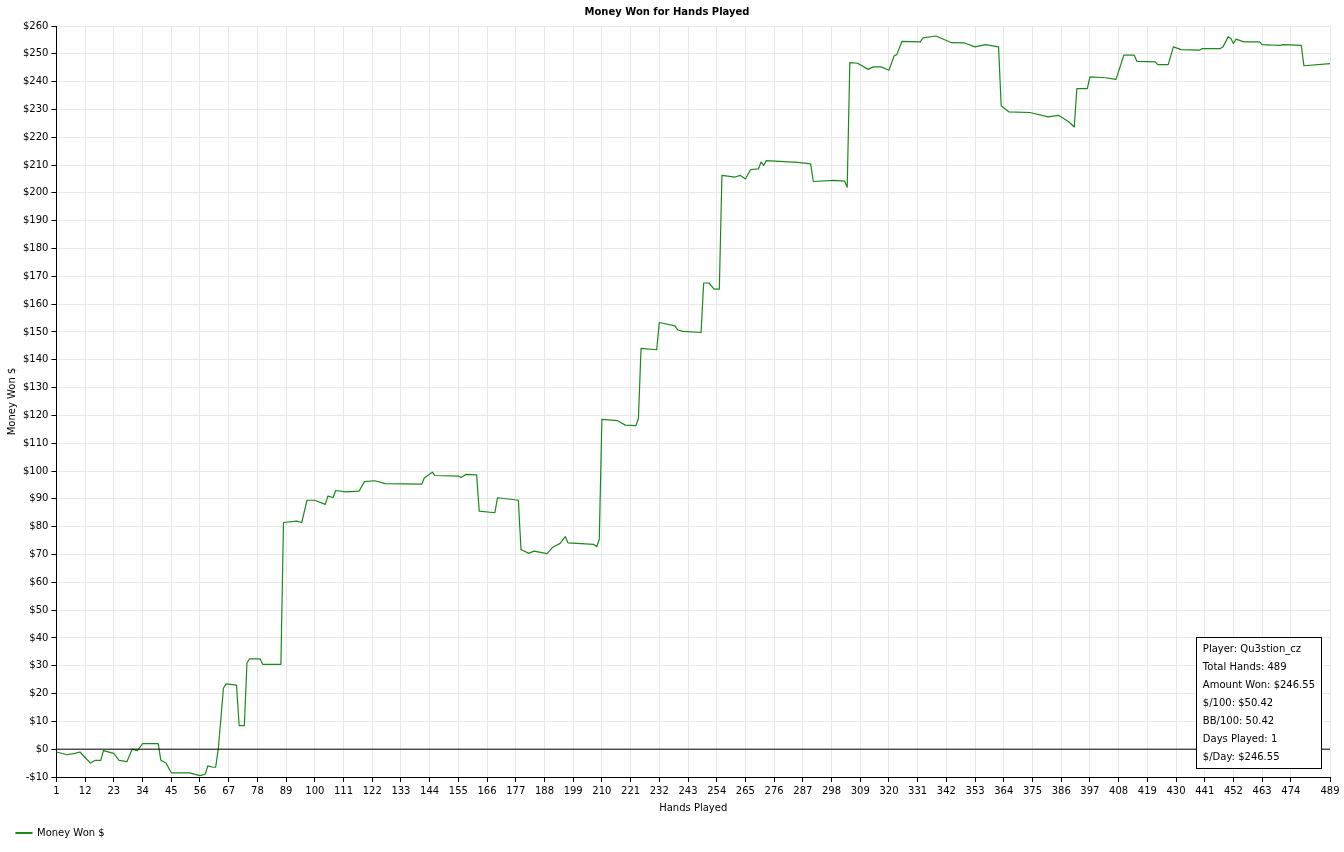 Image resolution: width=1344 pixels, height=852 pixels. I want to click on y-tick-label: $110, so click(36, 442).